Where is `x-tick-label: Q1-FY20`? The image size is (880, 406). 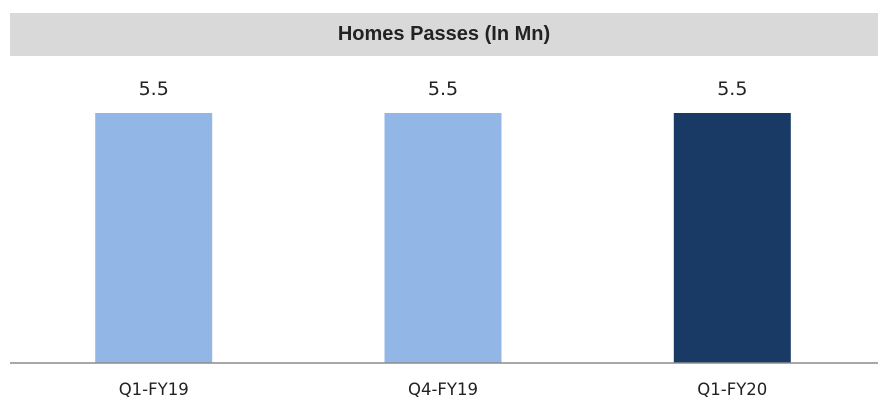 x-tick-label: Q1-FY20 is located at coordinates (732, 389).